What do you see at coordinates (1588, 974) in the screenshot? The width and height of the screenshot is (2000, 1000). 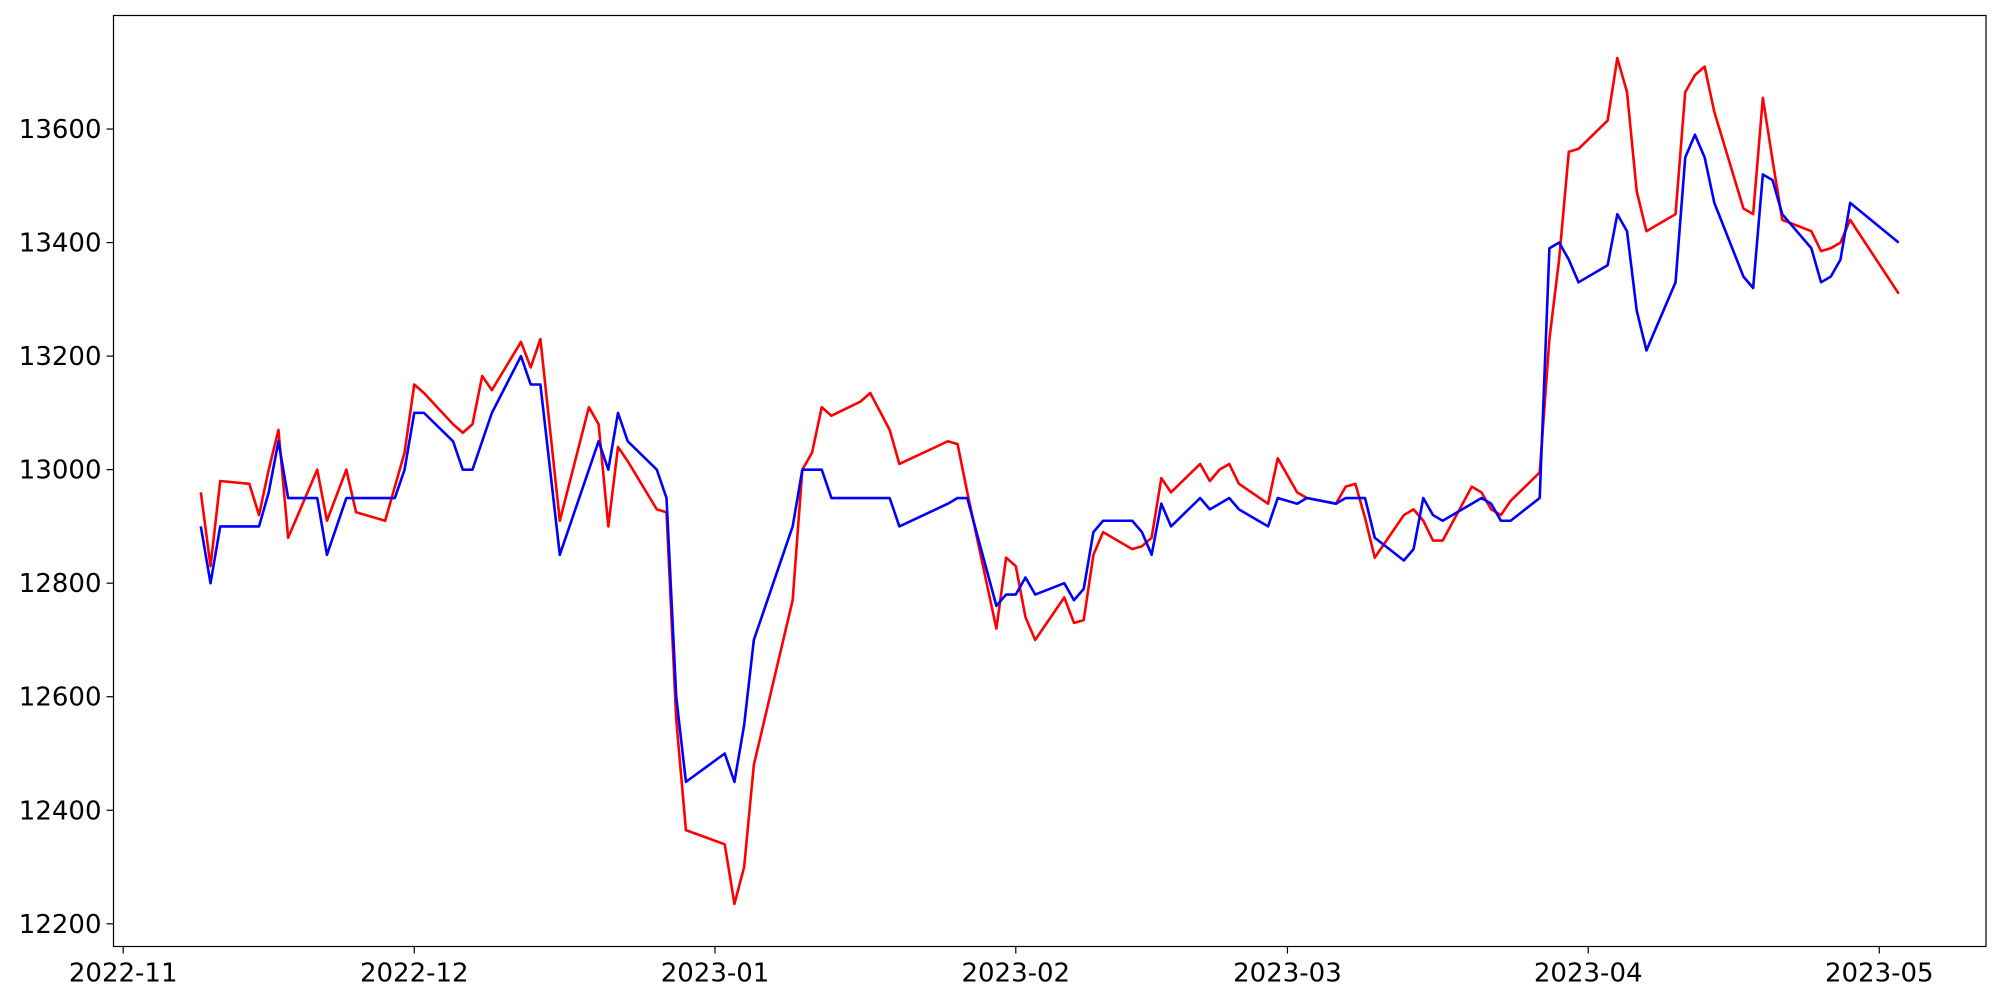 I see `x-tick-label: 2023-04` at bounding box center [1588, 974].